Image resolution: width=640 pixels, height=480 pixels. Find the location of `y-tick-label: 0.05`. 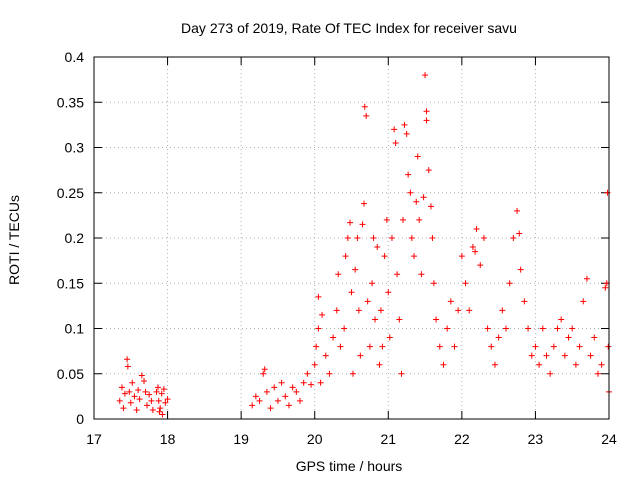

y-tick-label: 0.05 is located at coordinates (70, 374).